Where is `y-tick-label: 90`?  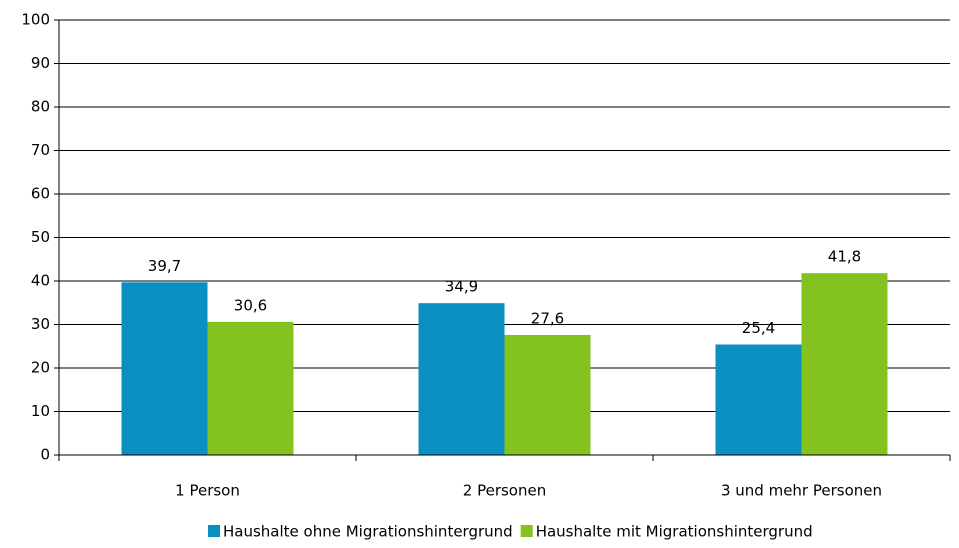
y-tick-label: 90 is located at coordinates (40, 63).